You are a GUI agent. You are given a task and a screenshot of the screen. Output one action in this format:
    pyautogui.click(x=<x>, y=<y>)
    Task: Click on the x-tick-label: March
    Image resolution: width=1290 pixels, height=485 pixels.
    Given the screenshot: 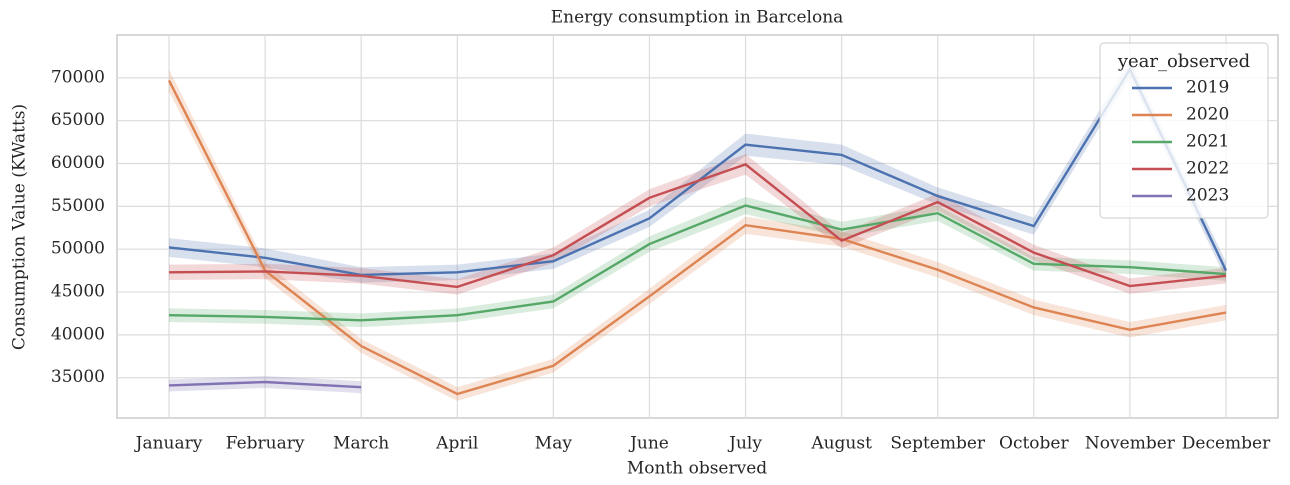 What is the action you would take?
    pyautogui.click(x=361, y=444)
    